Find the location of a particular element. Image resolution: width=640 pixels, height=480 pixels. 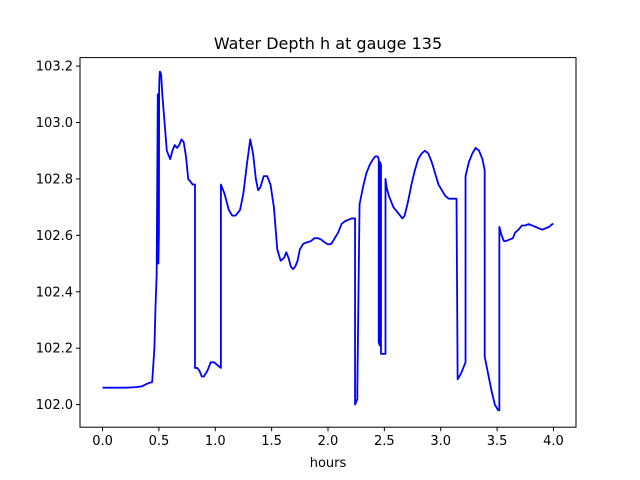

y-tick-label: 102.2 is located at coordinates (54, 349).